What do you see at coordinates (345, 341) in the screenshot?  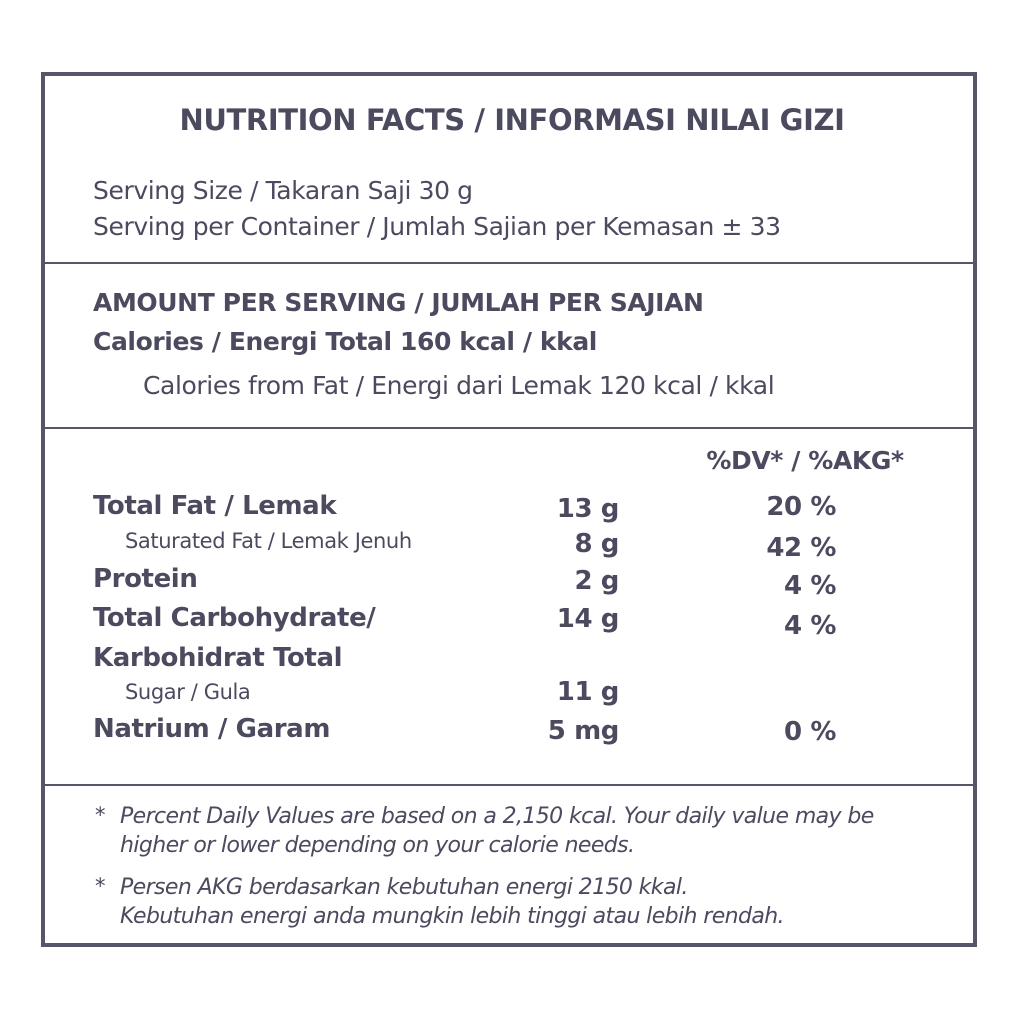 I see `calories-total: Calories / Energi Total 160 kcal / kkal` at bounding box center [345, 341].